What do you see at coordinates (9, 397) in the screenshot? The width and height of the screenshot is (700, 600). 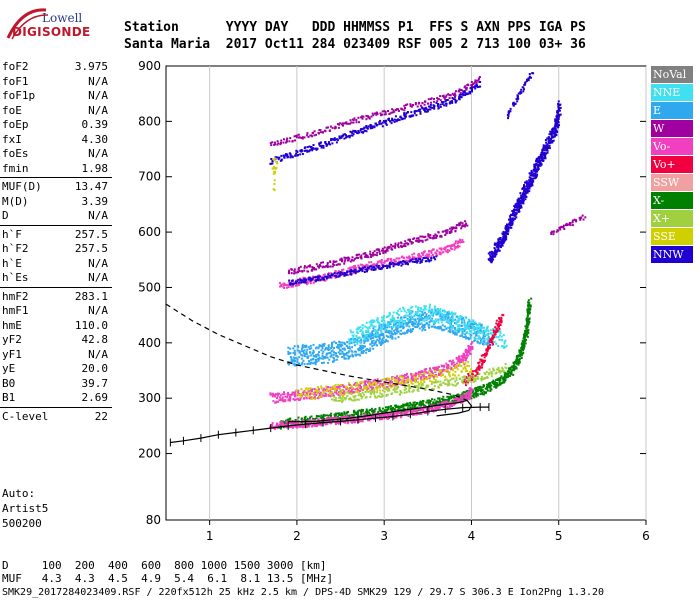 I see `param-name: B1` at bounding box center [9, 397].